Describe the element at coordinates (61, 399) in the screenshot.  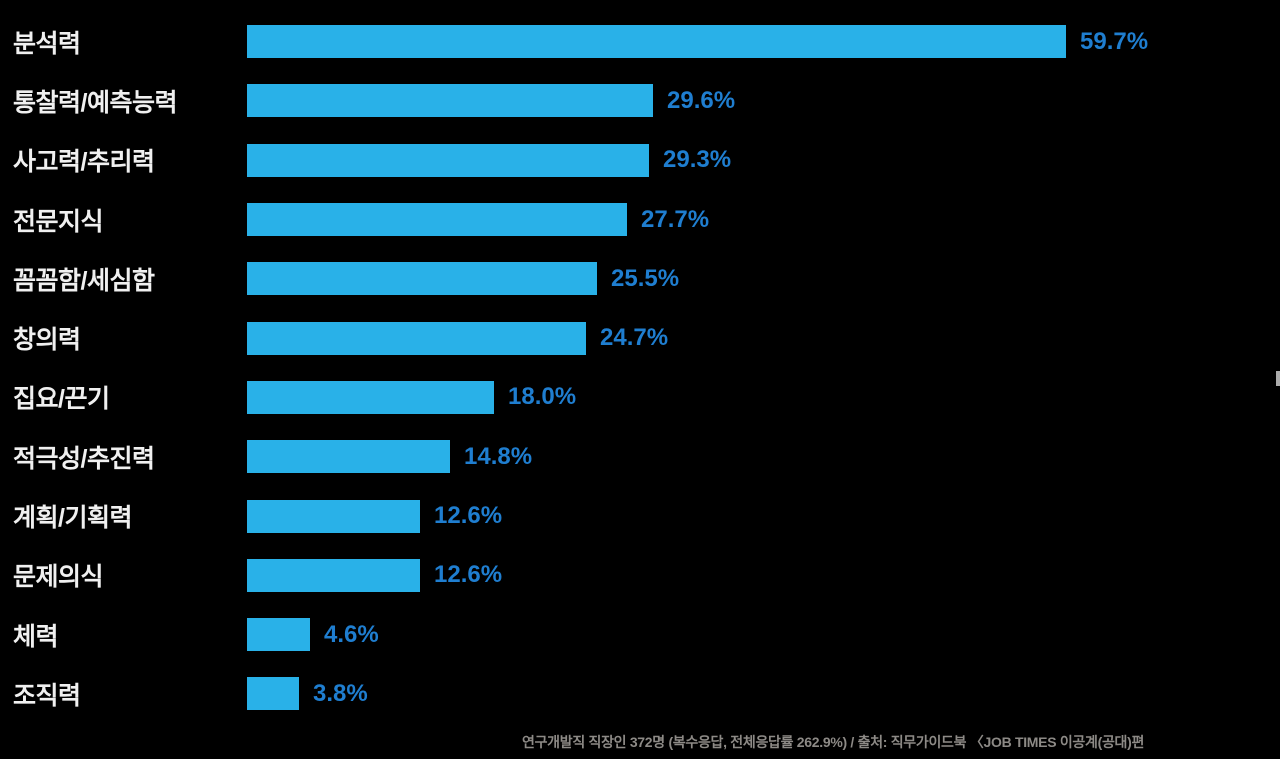
I see `category-label: 집요/끈기` at that location.